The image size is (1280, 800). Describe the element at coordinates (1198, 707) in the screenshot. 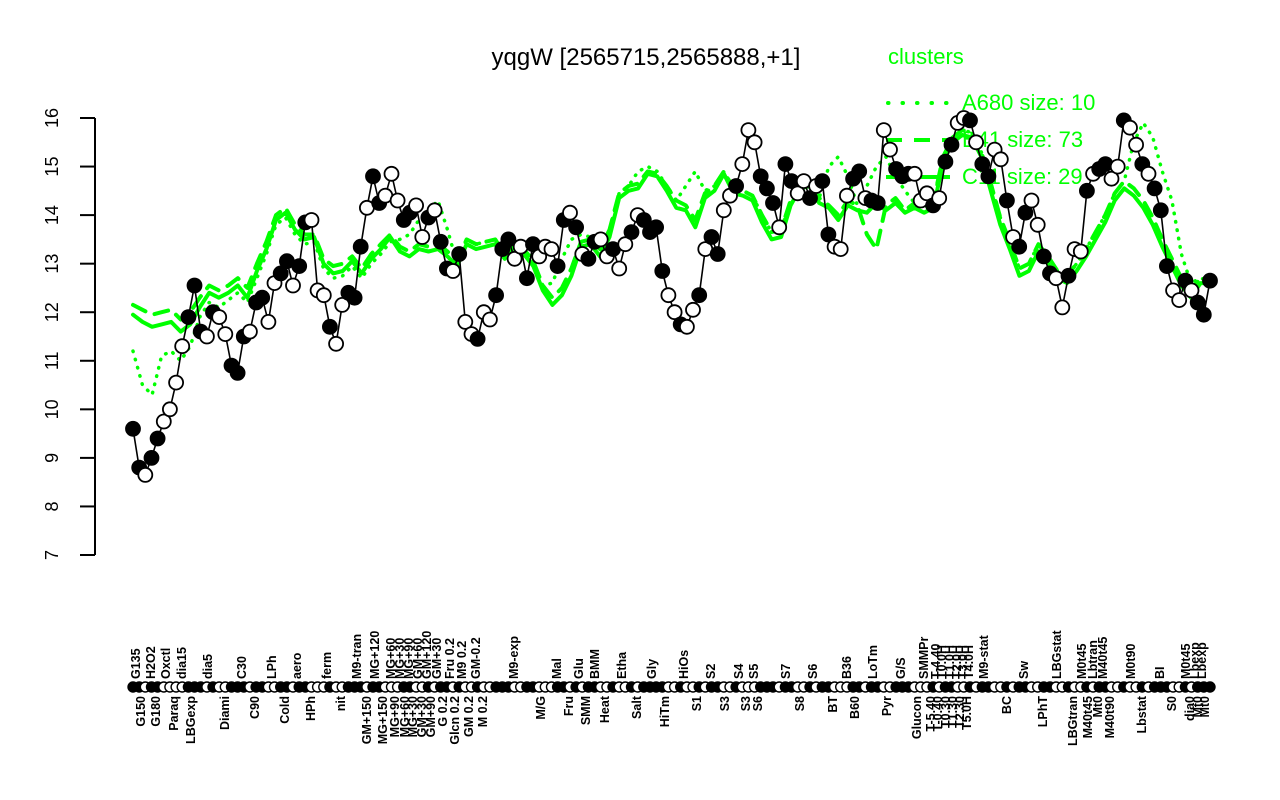

I see `x-axis-label: Mt0` at that location.